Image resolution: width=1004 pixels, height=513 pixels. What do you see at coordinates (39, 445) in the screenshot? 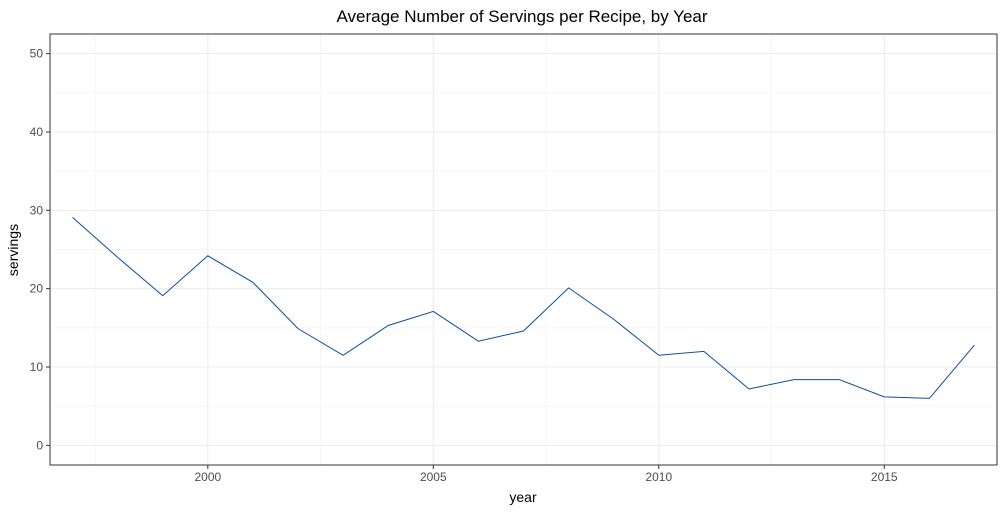
I see `y-tick-label: 0` at bounding box center [39, 445].